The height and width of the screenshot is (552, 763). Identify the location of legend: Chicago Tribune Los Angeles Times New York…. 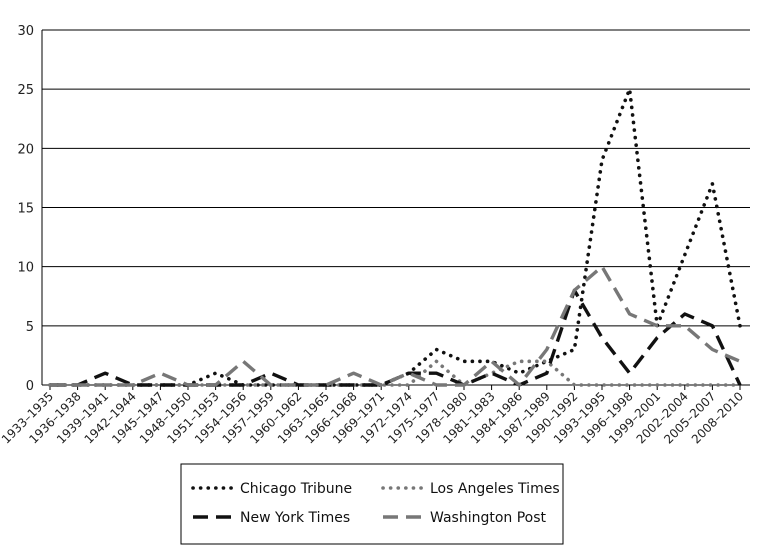
(372, 504).